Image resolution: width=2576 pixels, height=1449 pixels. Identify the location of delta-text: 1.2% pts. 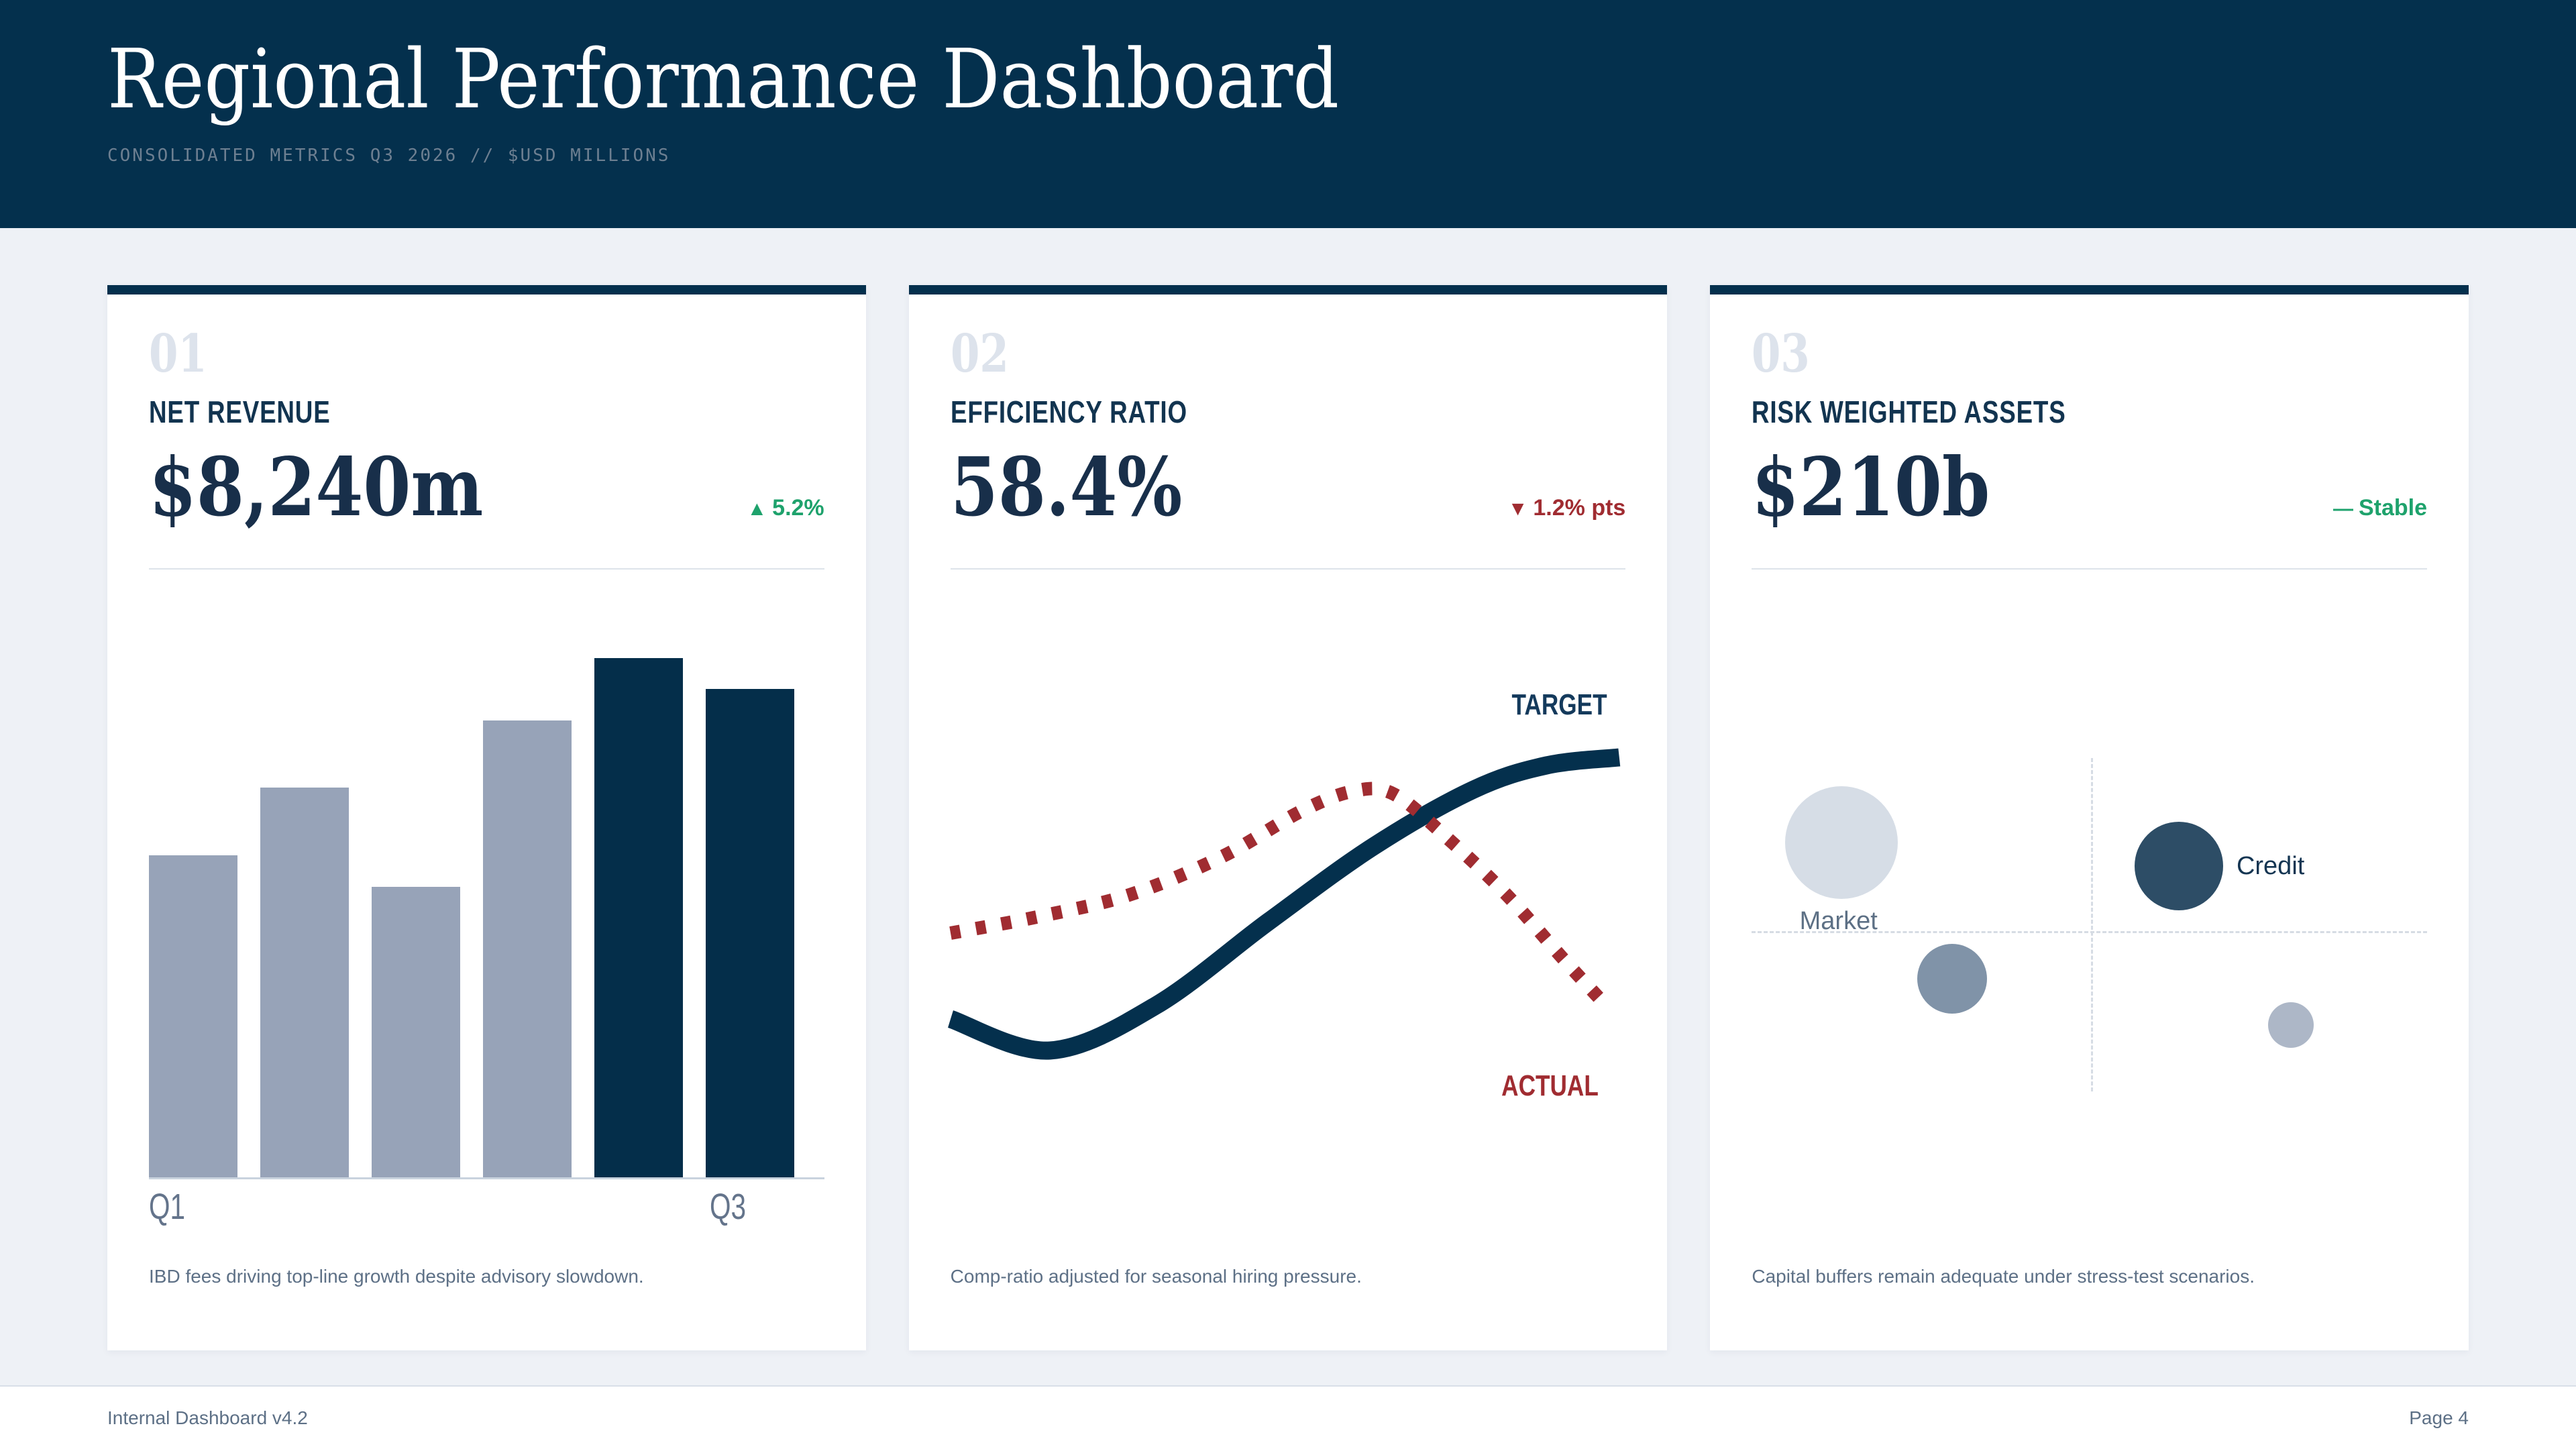
(1579, 508).